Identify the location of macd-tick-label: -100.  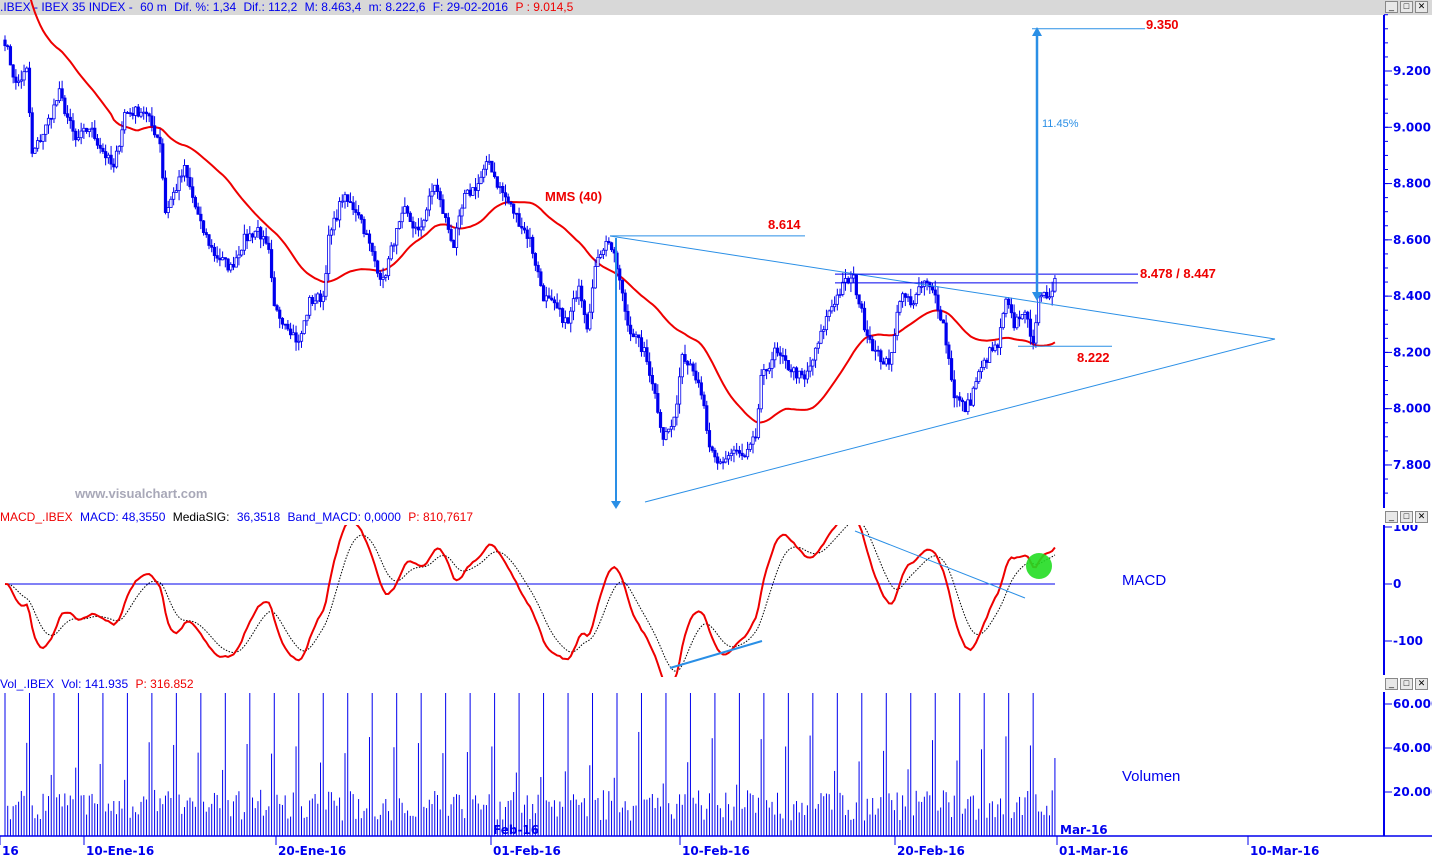
(1408, 641).